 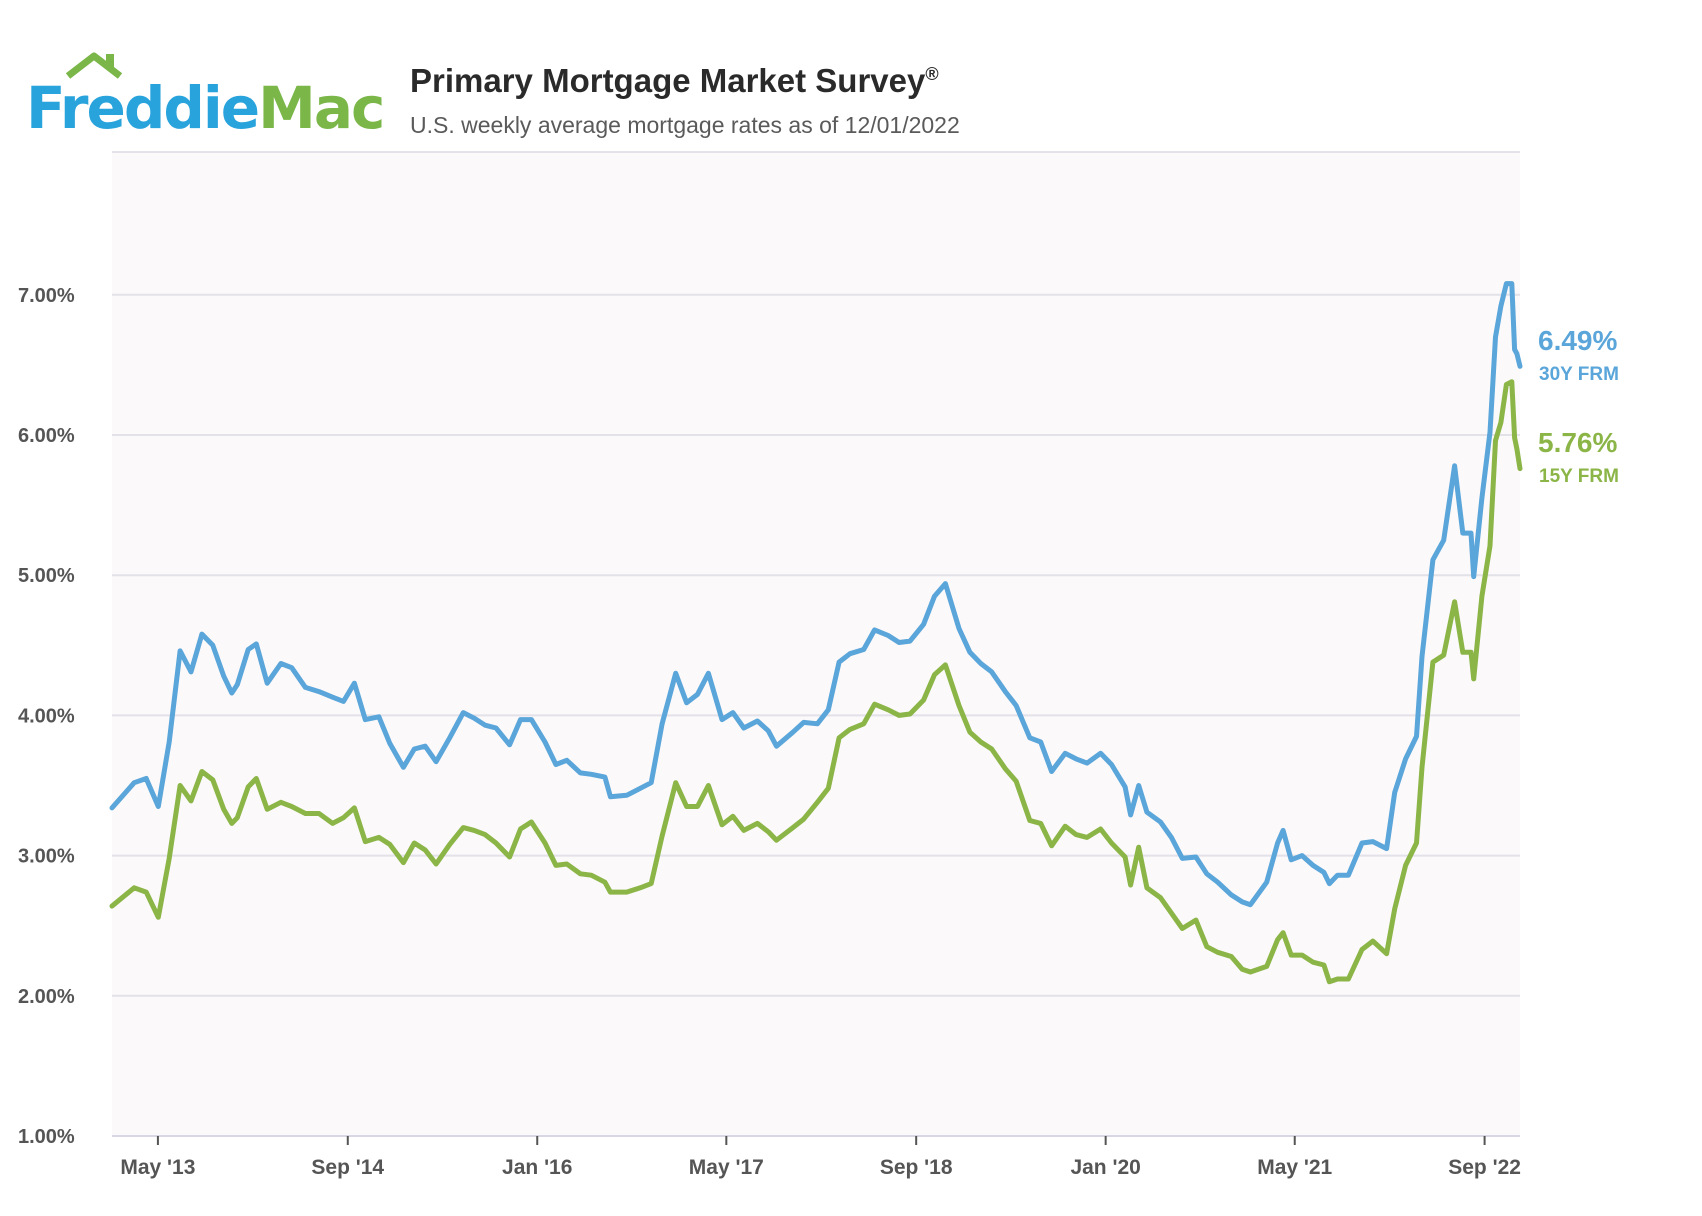 I want to click on y-tick-label: 4.00%, so click(x=46, y=716).